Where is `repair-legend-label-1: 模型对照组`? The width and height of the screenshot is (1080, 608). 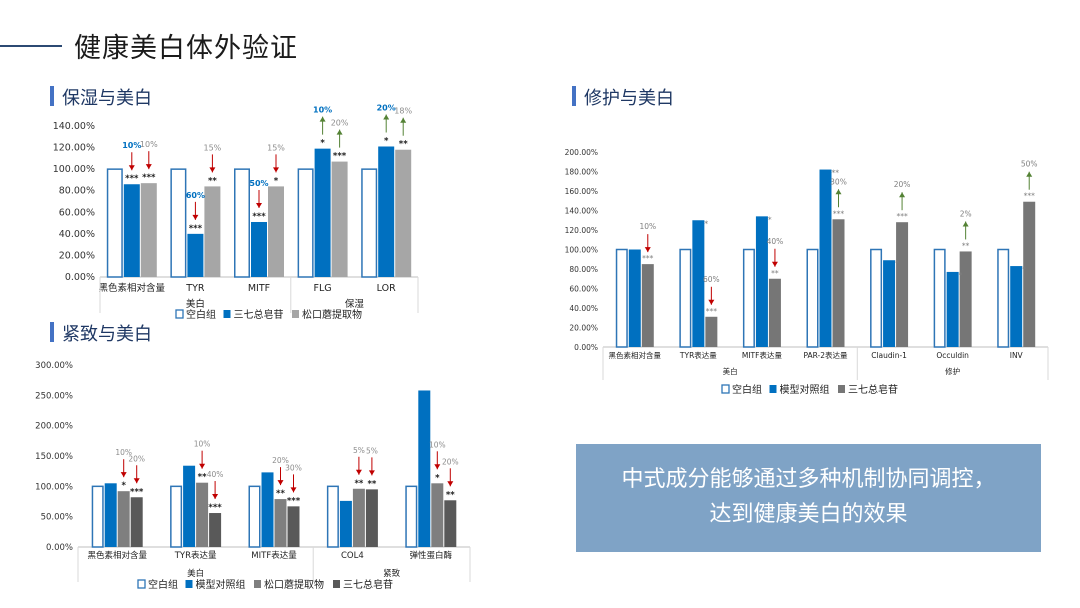 repair-legend-label-1: 模型对照组 is located at coordinates (805, 389).